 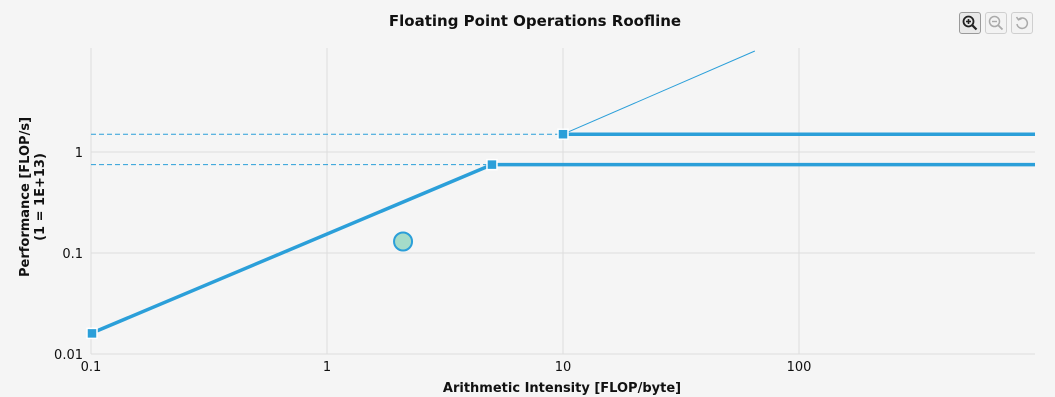 What do you see at coordinates (72, 254) in the screenshot?
I see `y-tick-label-1: 0.1` at bounding box center [72, 254].